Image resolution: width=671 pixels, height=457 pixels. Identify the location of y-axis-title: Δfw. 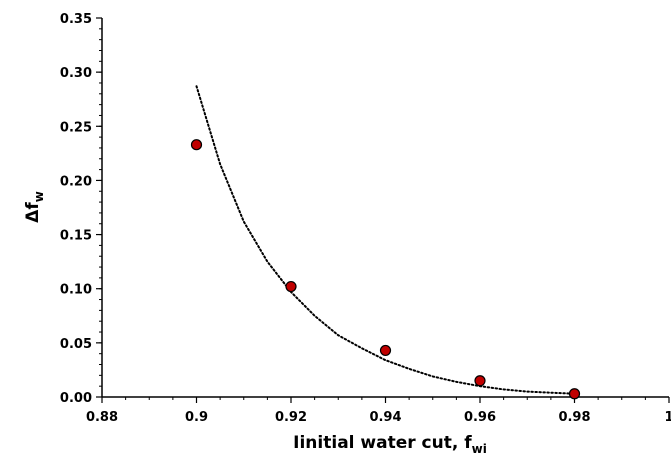
(34, 207).